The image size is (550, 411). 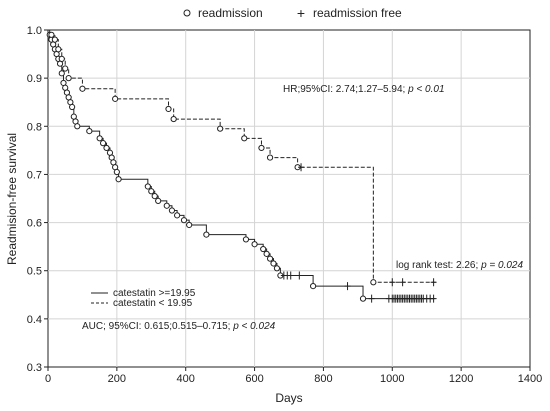 I want to click on y-tick-label: 1.0, so click(x=34, y=31).